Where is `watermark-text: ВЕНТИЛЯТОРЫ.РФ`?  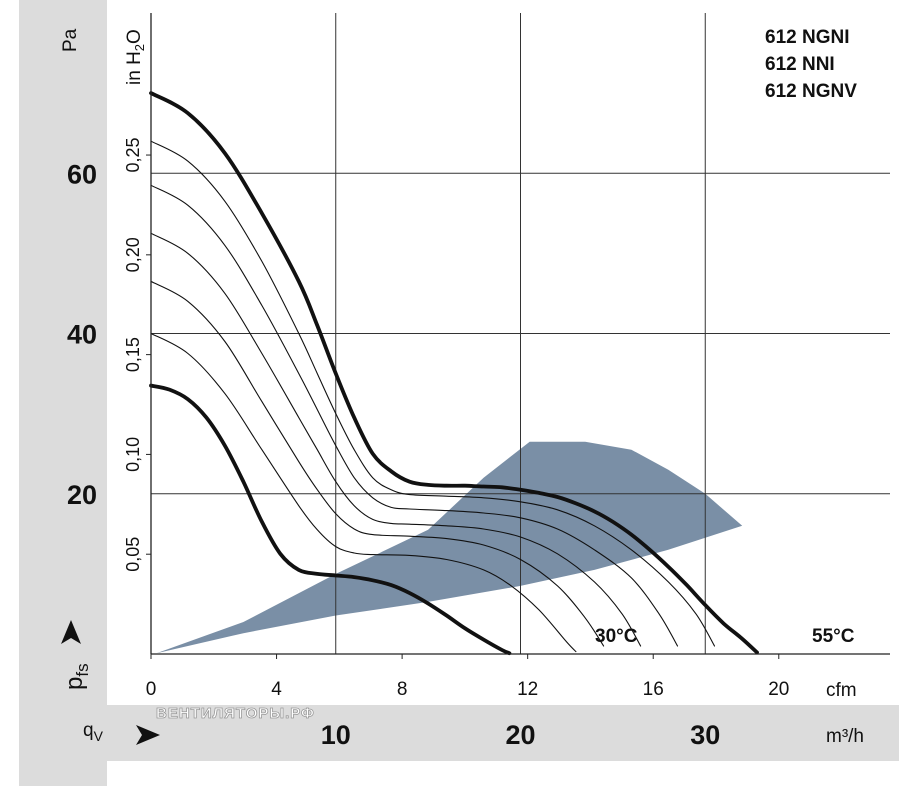 watermark-text: ВЕНТИЛЯТОРЫ.РФ is located at coordinates (235, 713).